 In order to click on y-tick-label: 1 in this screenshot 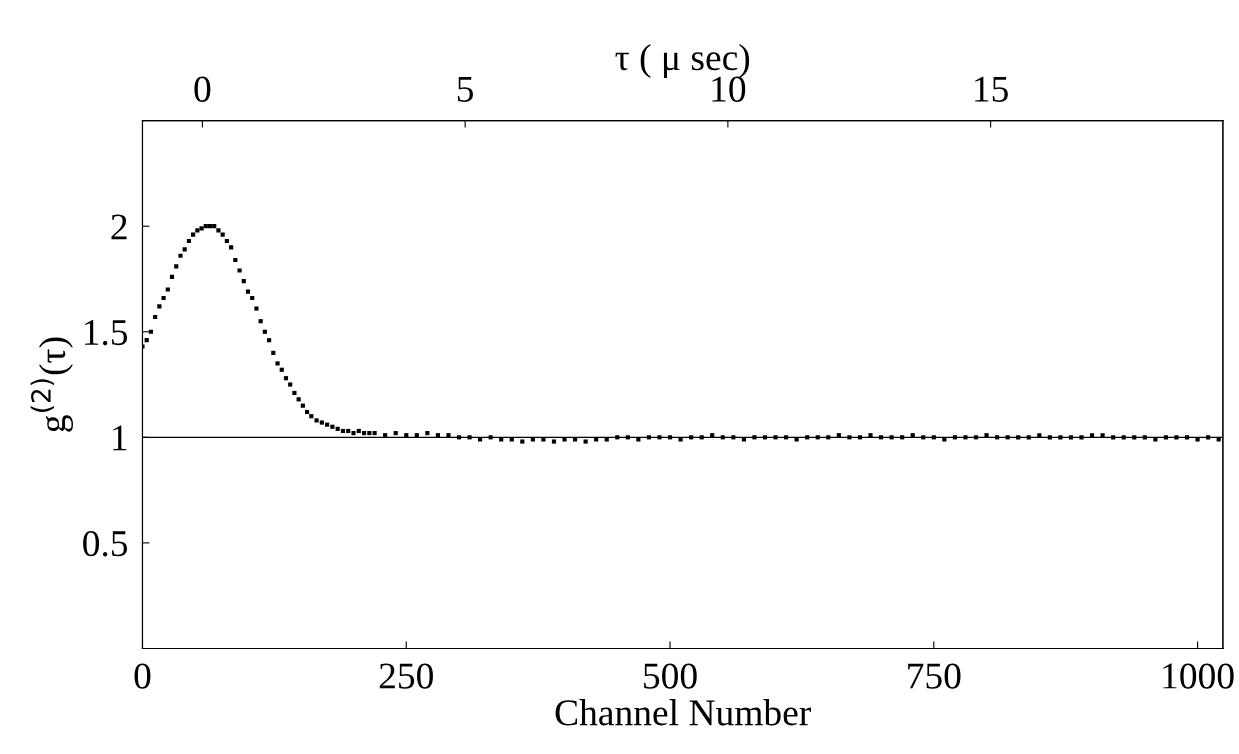, I will do `click(120, 438)`.